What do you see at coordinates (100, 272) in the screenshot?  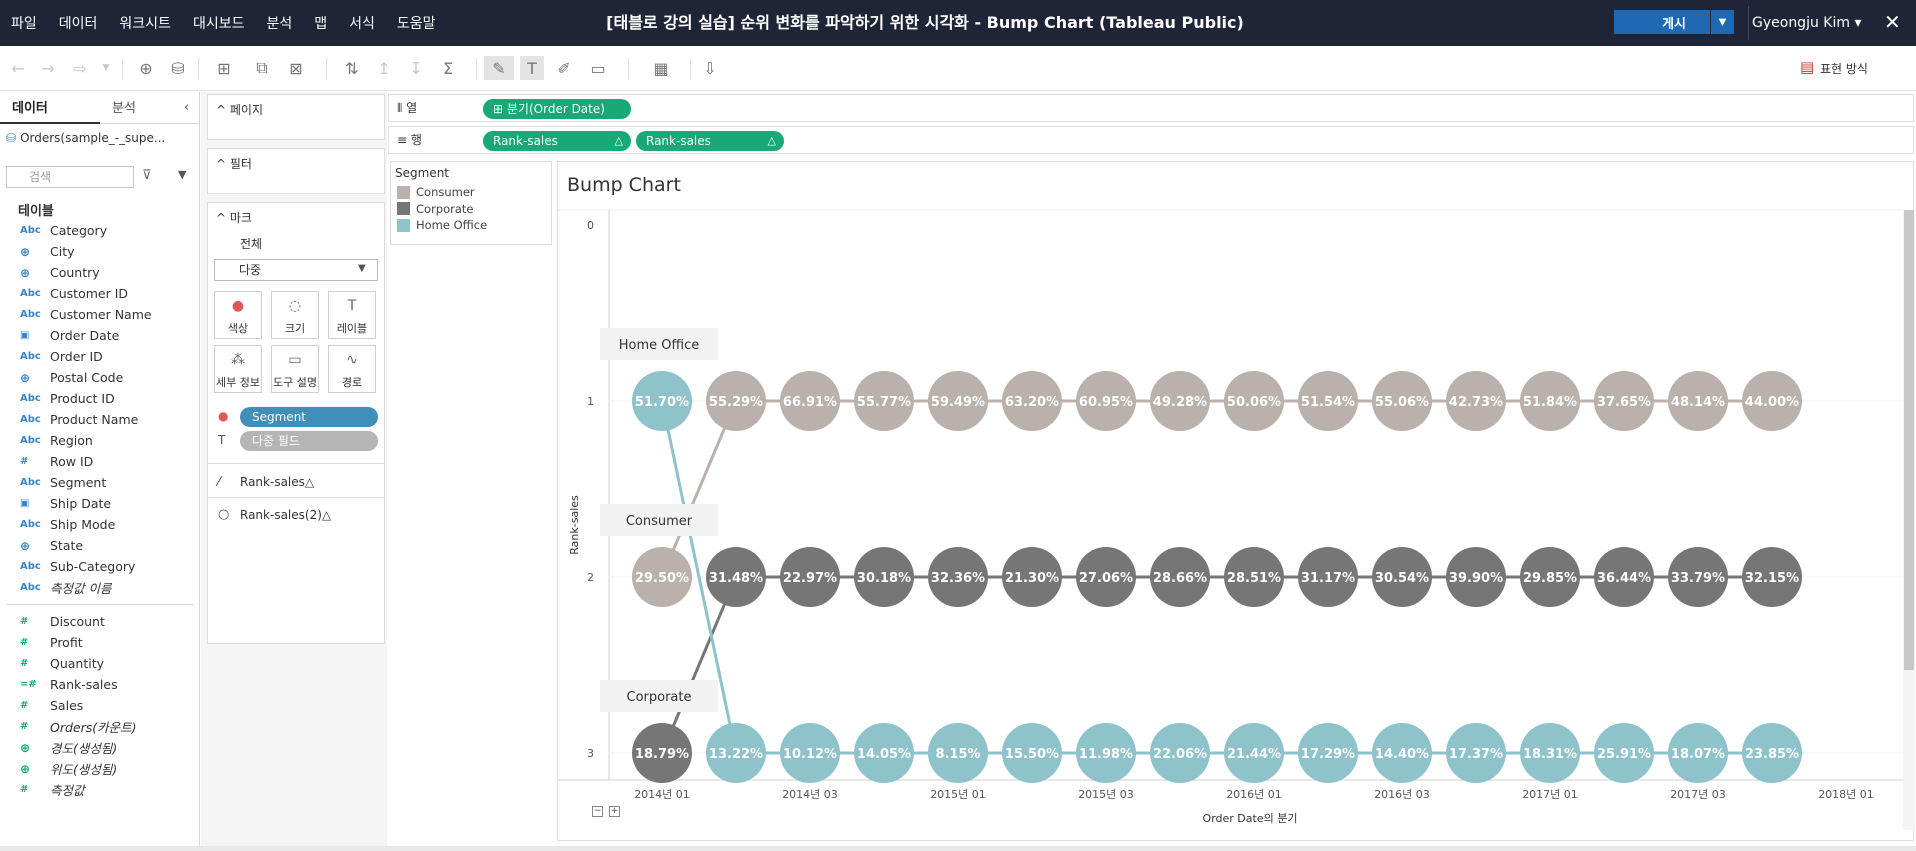 I see `field-item: ⊕ Country` at bounding box center [100, 272].